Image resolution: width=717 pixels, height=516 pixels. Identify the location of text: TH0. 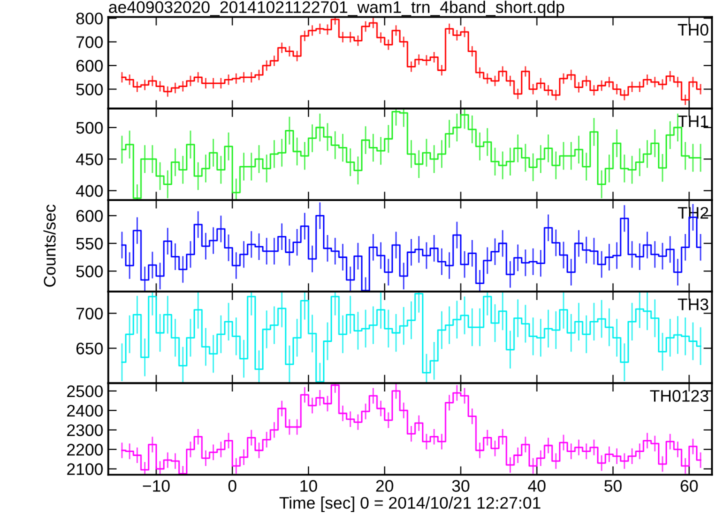
(693, 30).